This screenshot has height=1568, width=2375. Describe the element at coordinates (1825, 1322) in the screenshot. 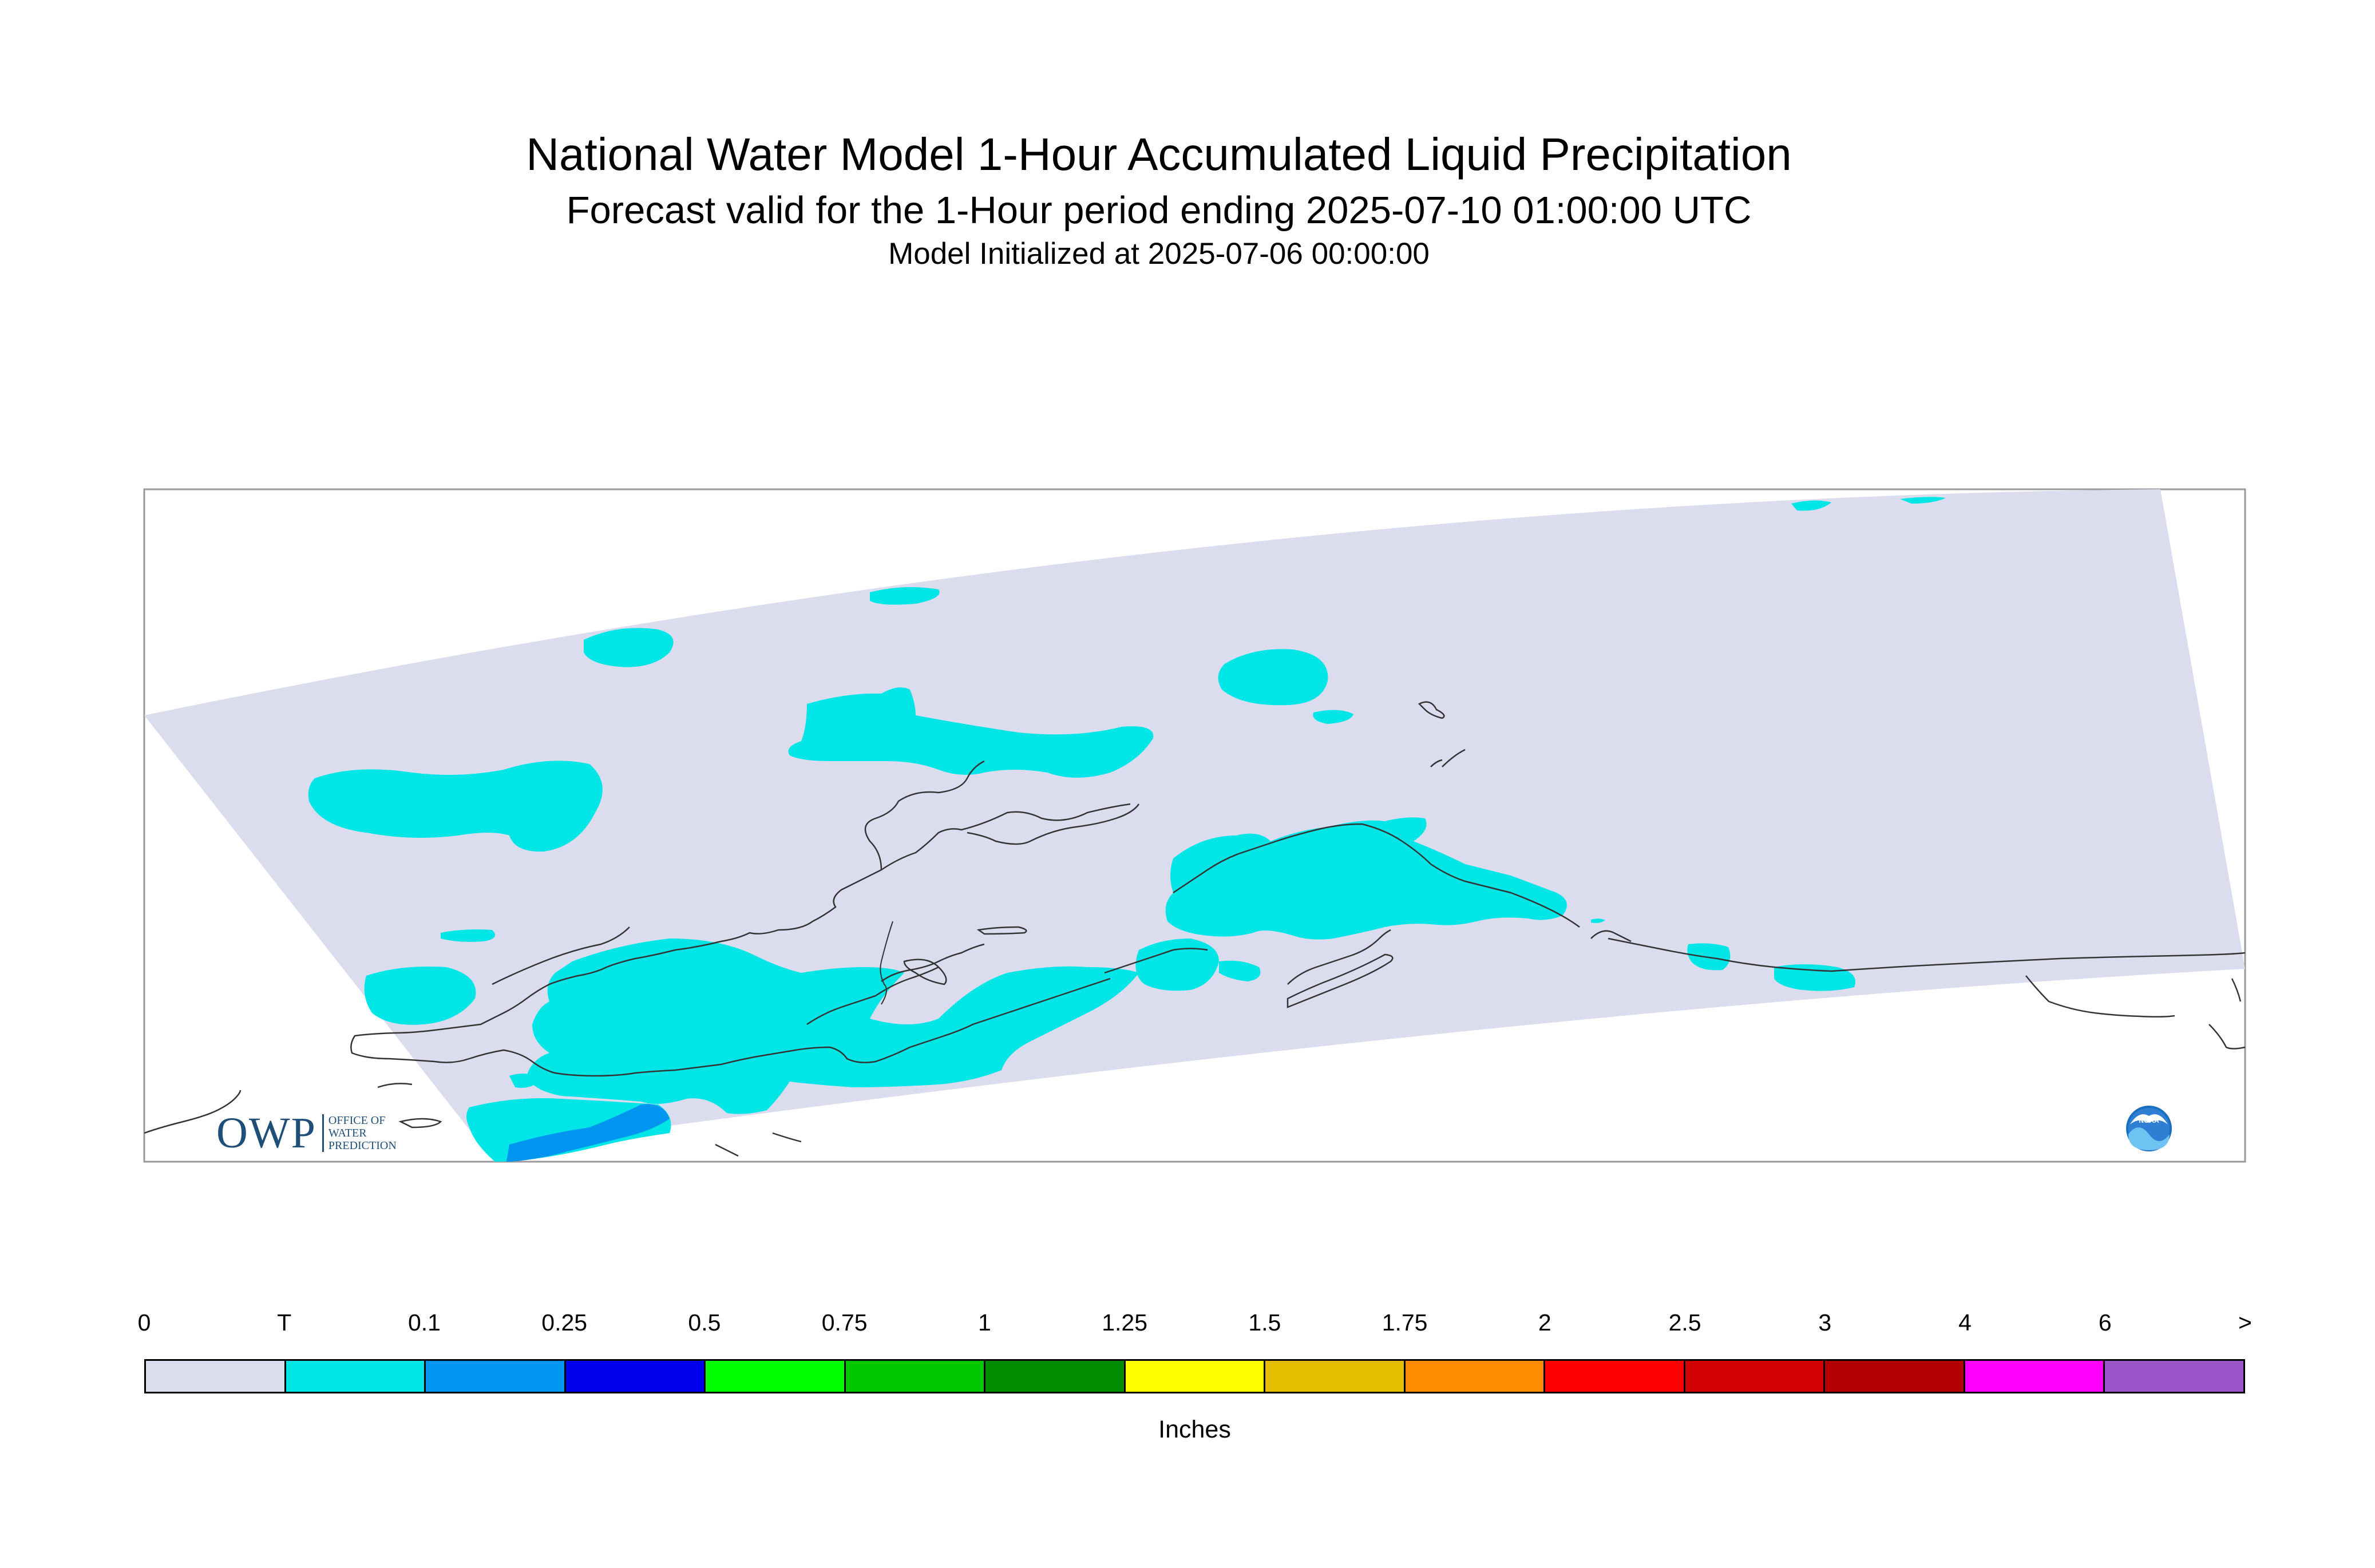

I see `legend-tick-label: 3` at that location.